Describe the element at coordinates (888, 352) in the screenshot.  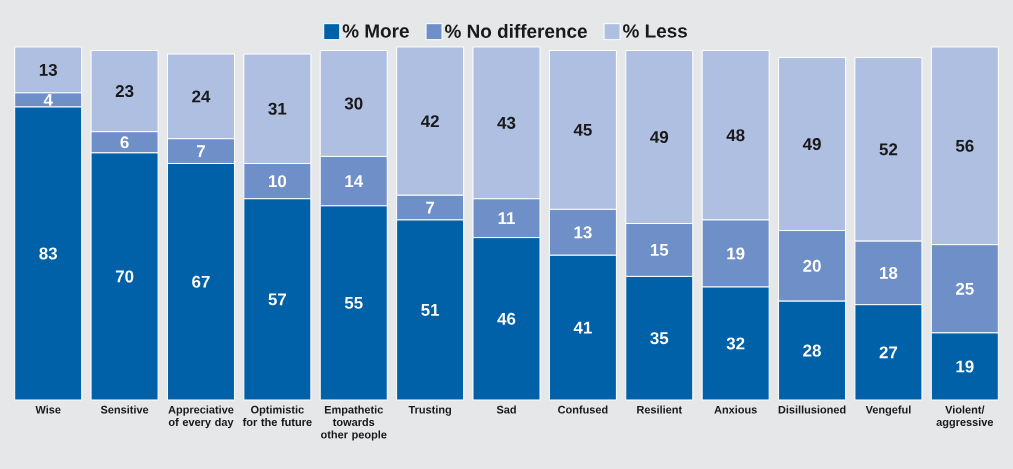
I see `data-label: 27` at that location.